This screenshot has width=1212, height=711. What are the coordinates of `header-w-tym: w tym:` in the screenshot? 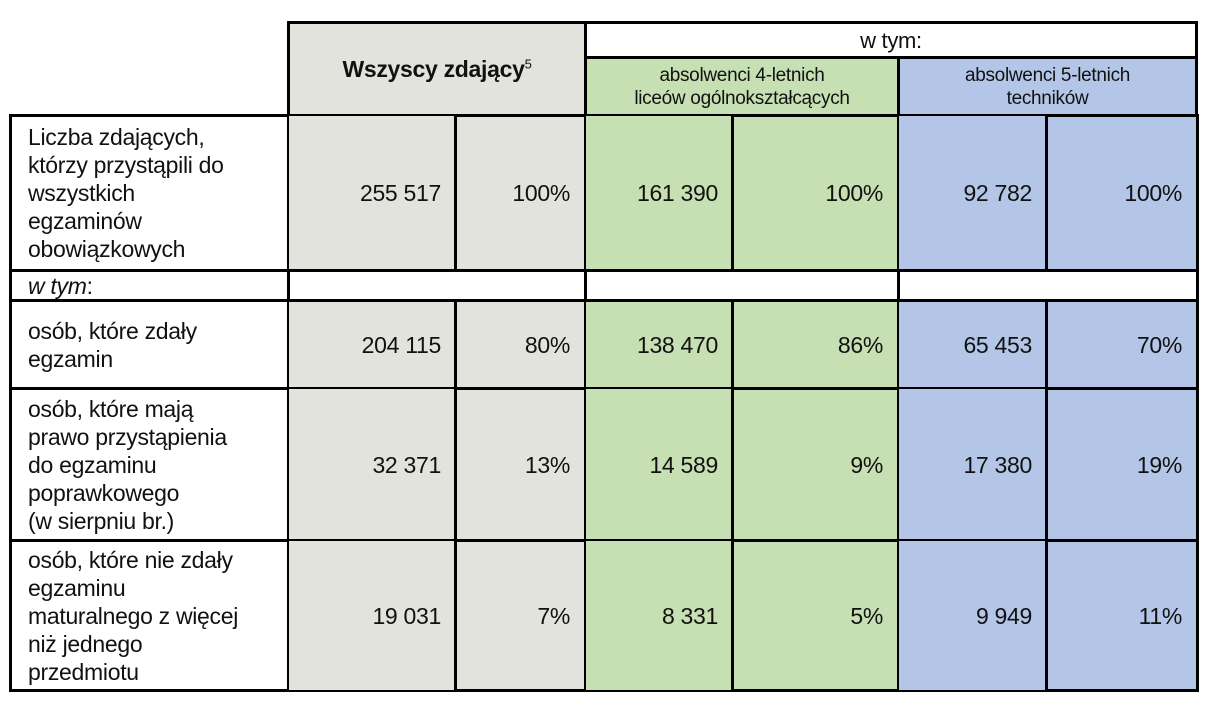 It's located at (891, 40).